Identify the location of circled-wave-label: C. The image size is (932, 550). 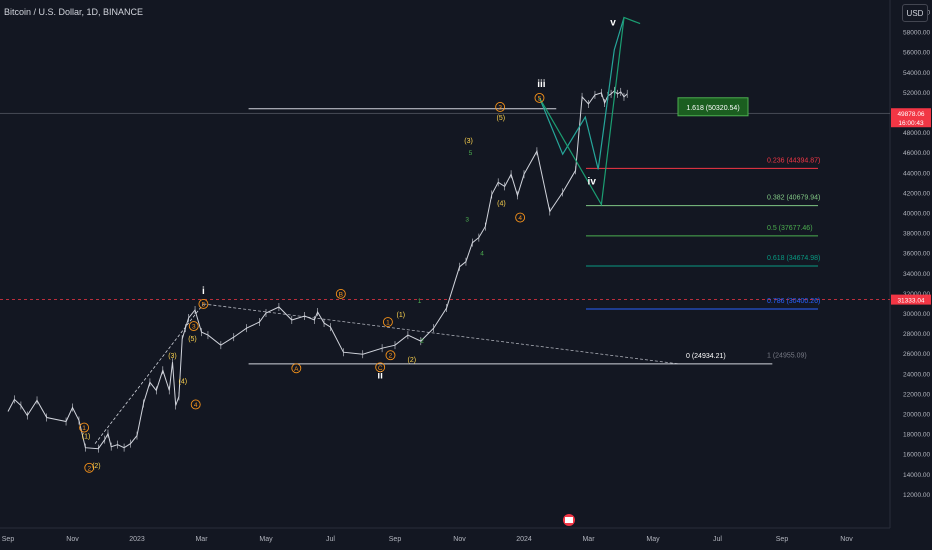
(380, 367).